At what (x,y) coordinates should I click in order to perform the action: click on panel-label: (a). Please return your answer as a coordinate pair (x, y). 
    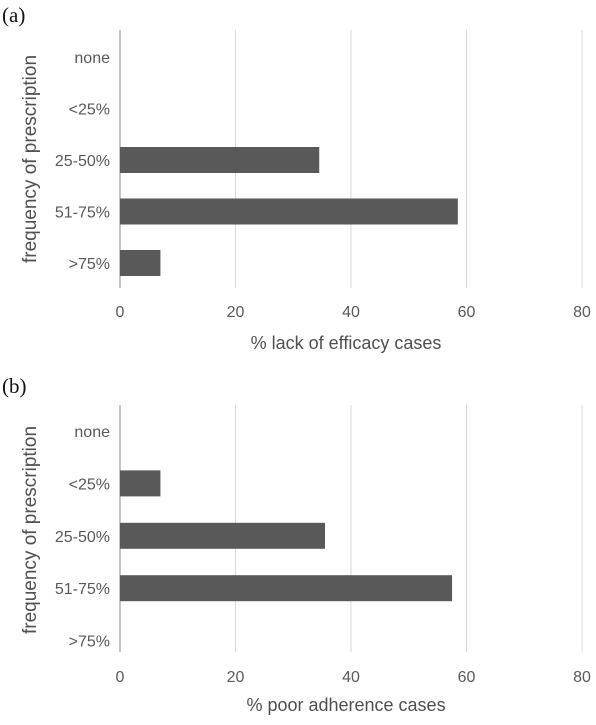
    Looking at the image, I should click on (13, 15).